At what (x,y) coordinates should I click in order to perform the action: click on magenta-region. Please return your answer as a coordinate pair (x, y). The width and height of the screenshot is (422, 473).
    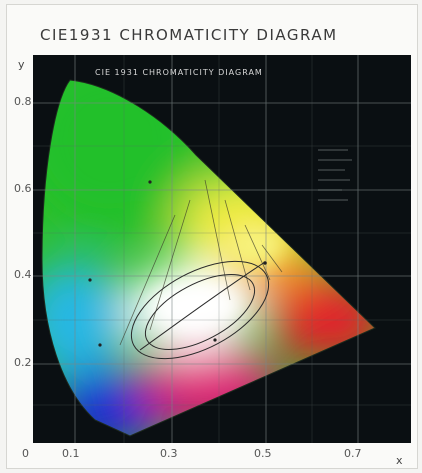
    Looking at the image, I should click on (210, 385).